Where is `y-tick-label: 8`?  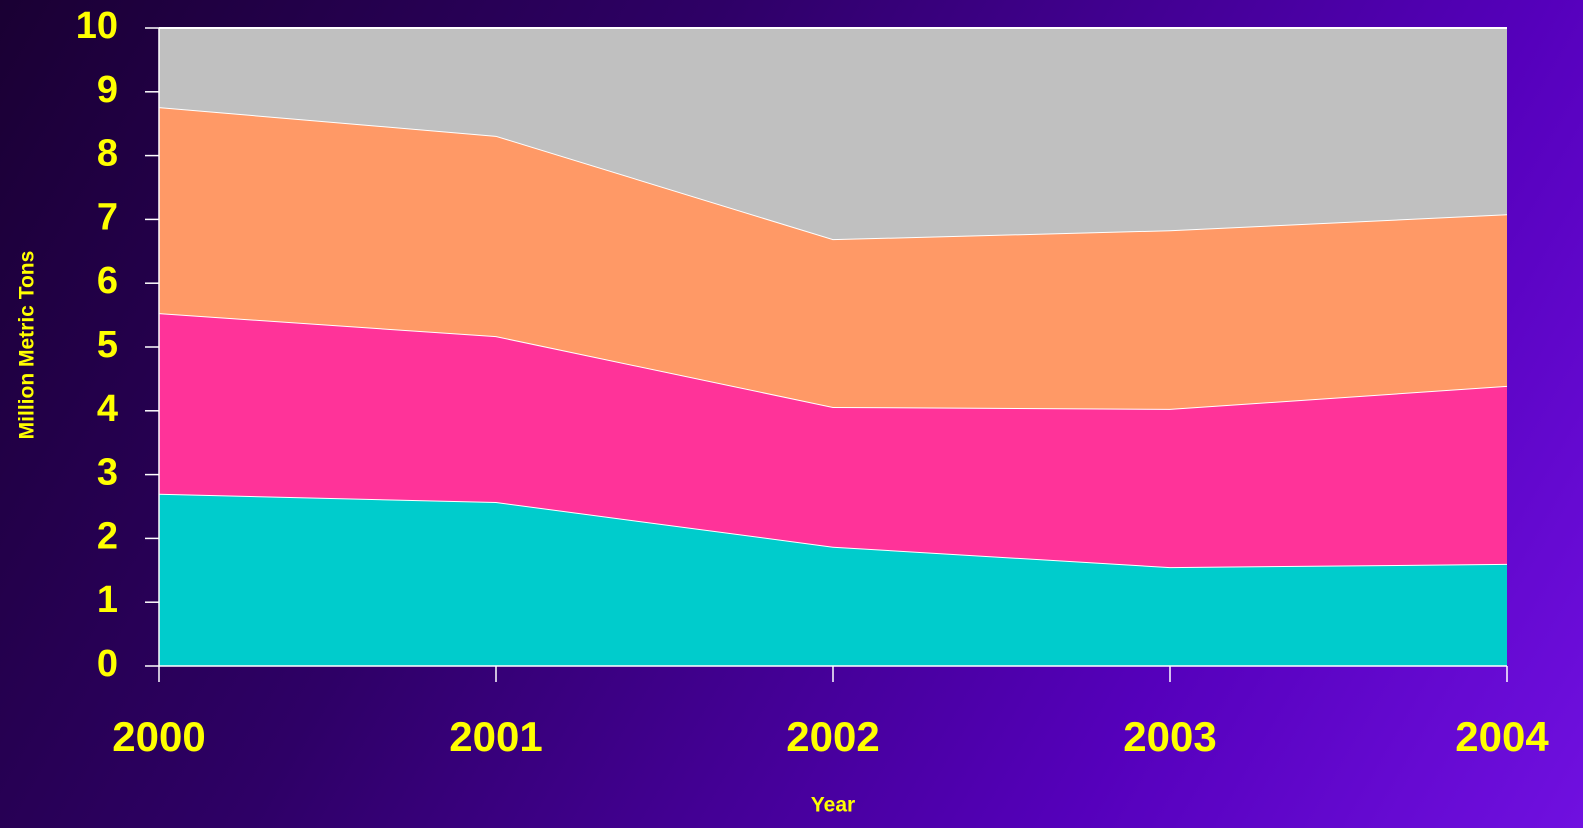
y-tick-label: 8 is located at coordinates (107, 154).